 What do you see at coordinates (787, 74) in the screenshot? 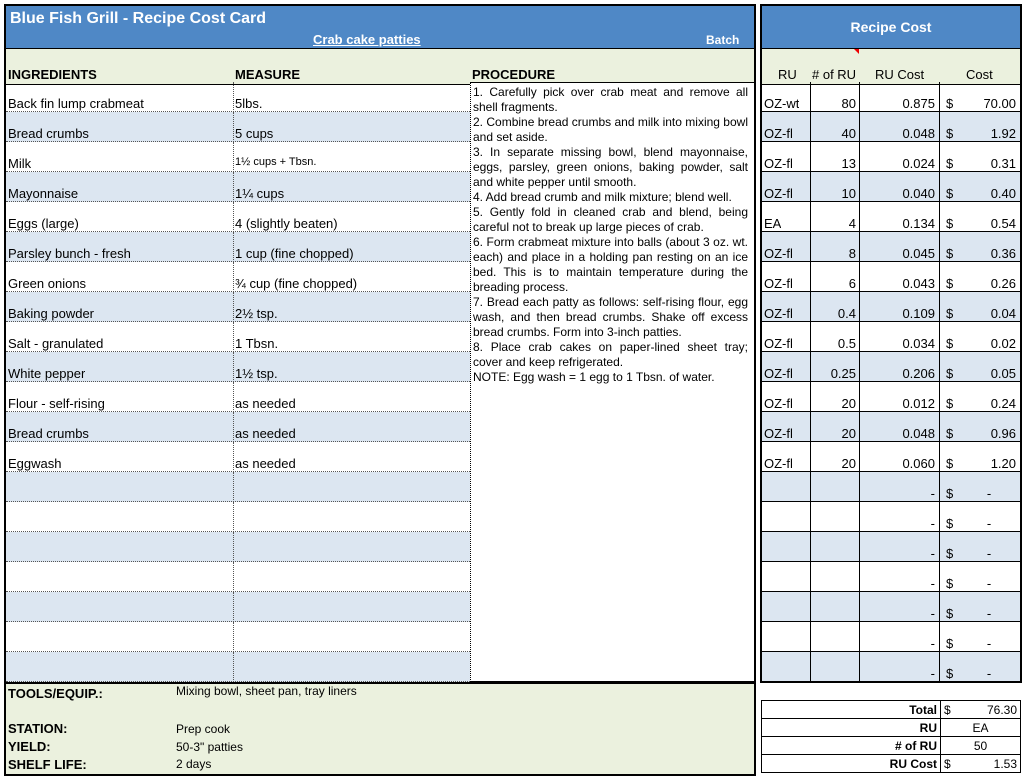
I see `ru-header: RU` at bounding box center [787, 74].